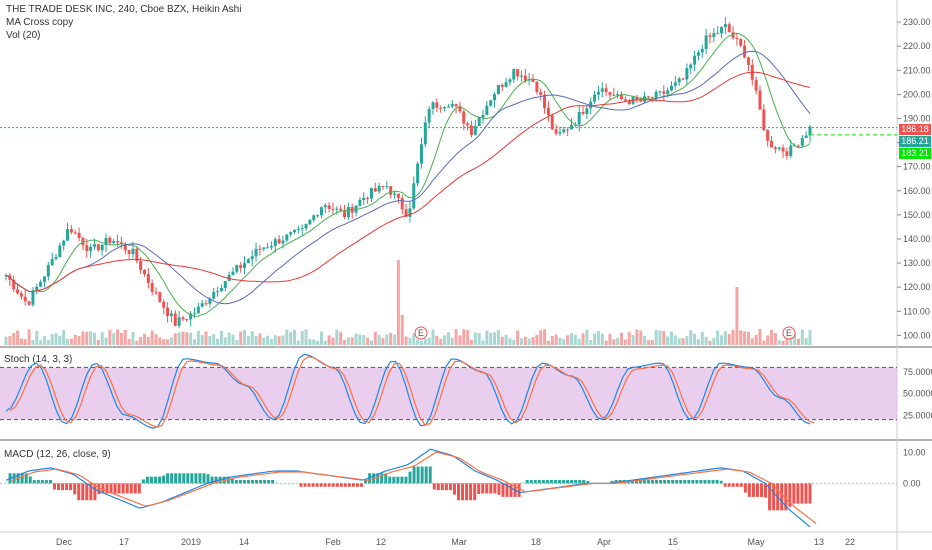  Describe the element at coordinates (38, 359) in the screenshot. I see `stoch-indicator-label: Stoch (14, 3, 3)` at that location.